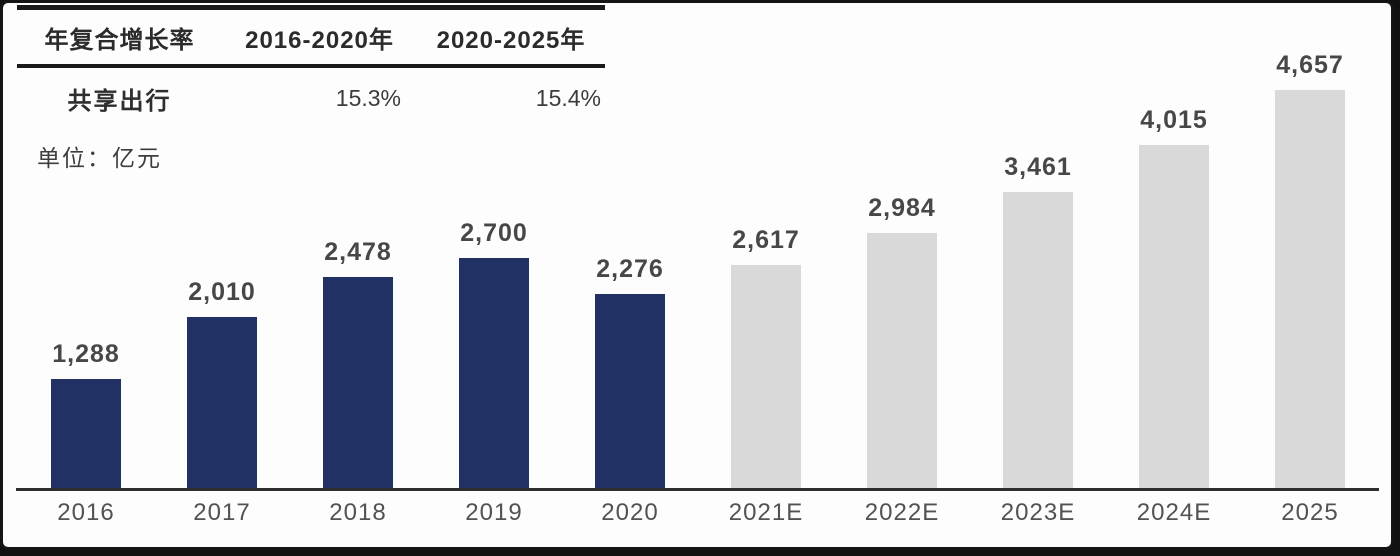  I want to click on bar-2021E, so click(766, 377).